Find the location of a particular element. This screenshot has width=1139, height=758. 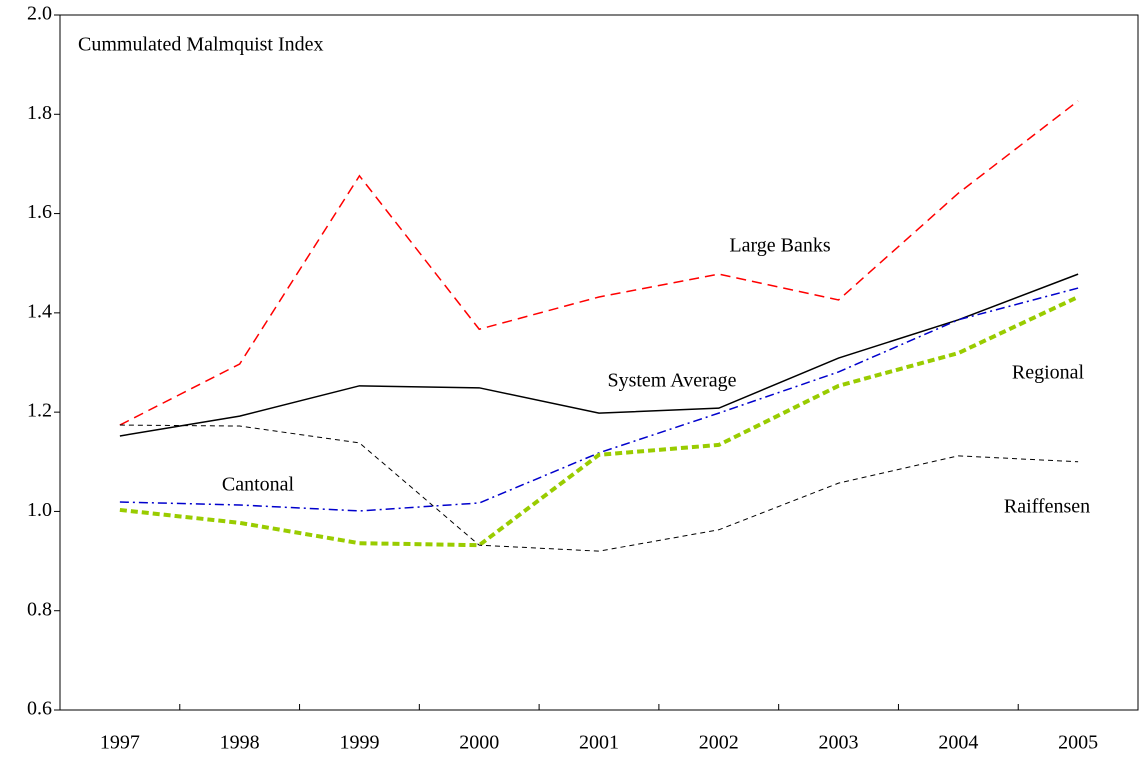

x-tick-label: 2003 is located at coordinates (839, 743).